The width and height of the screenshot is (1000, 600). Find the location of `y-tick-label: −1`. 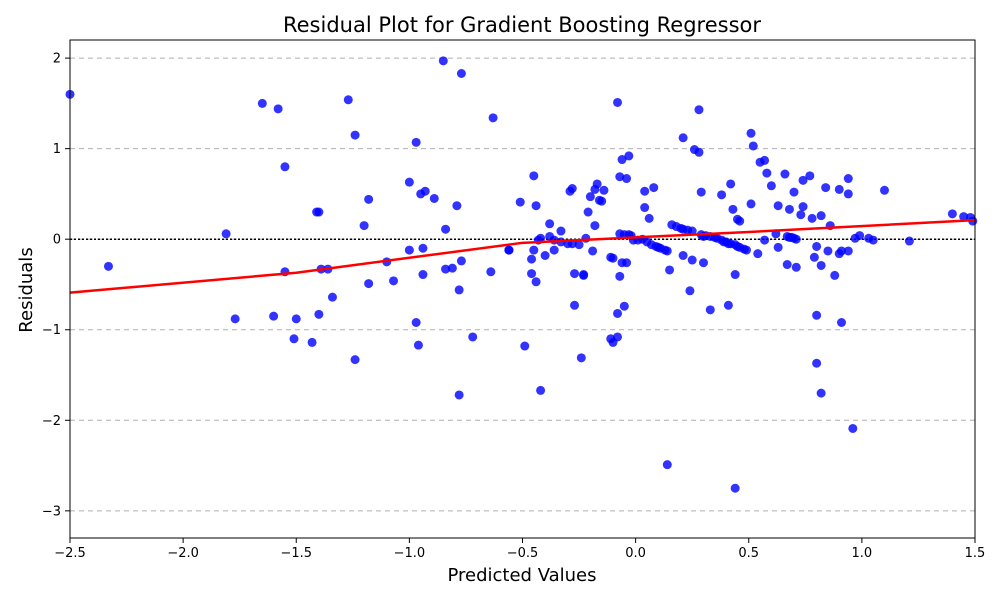

y-tick-label: −1 is located at coordinates (51, 330).